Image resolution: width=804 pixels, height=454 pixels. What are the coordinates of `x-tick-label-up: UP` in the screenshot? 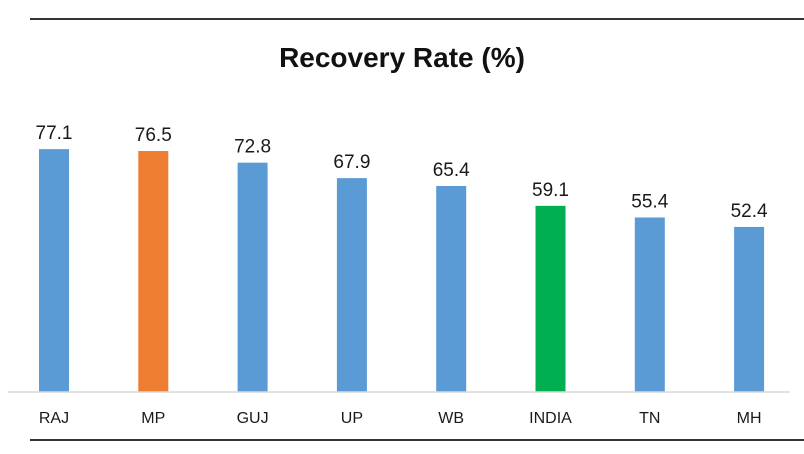 It's located at (352, 418).